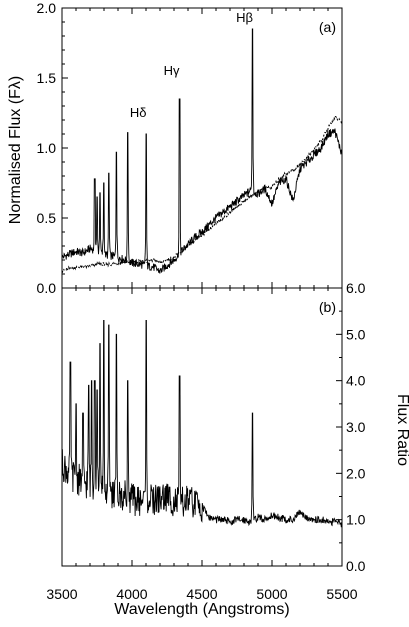 The height and width of the screenshot is (627, 409). I want to click on panel-b-y-tick-label: 0.0, so click(356, 566).